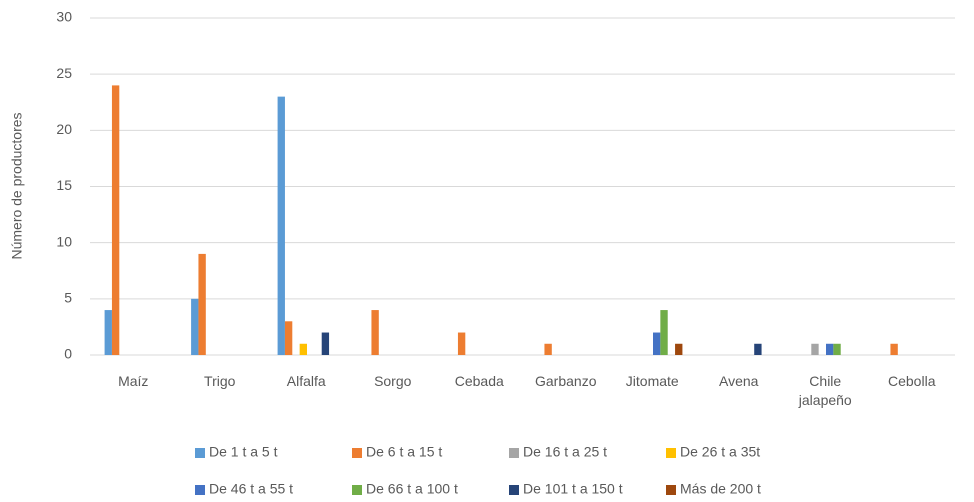 The height and width of the screenshot is (502, 974). I want to click on legend-label: De 6 t a 15 t, so click(404, 452).